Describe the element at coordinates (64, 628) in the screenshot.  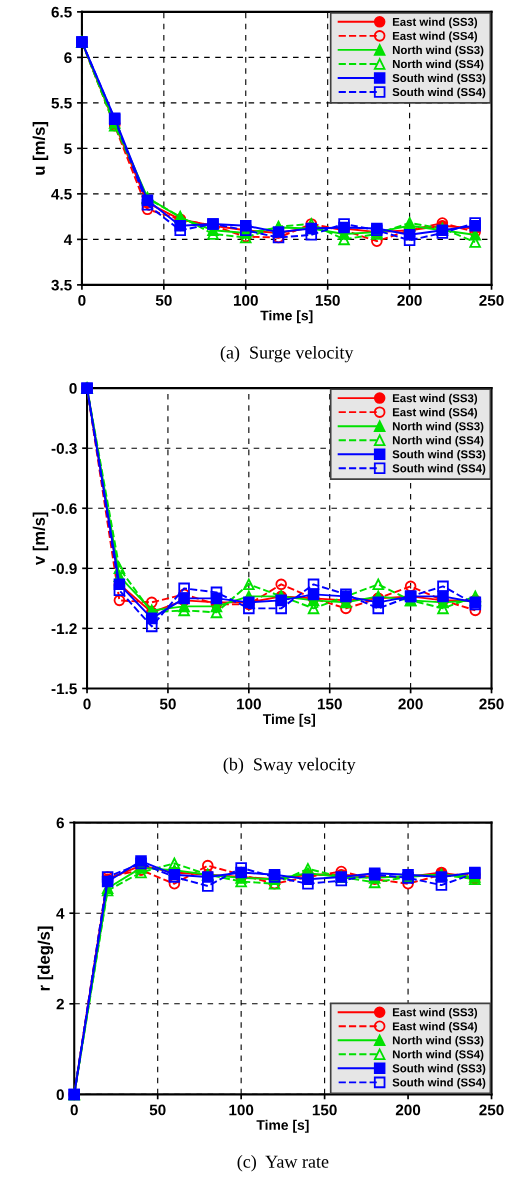
I see `y-tick-label: -1.2` at that location.